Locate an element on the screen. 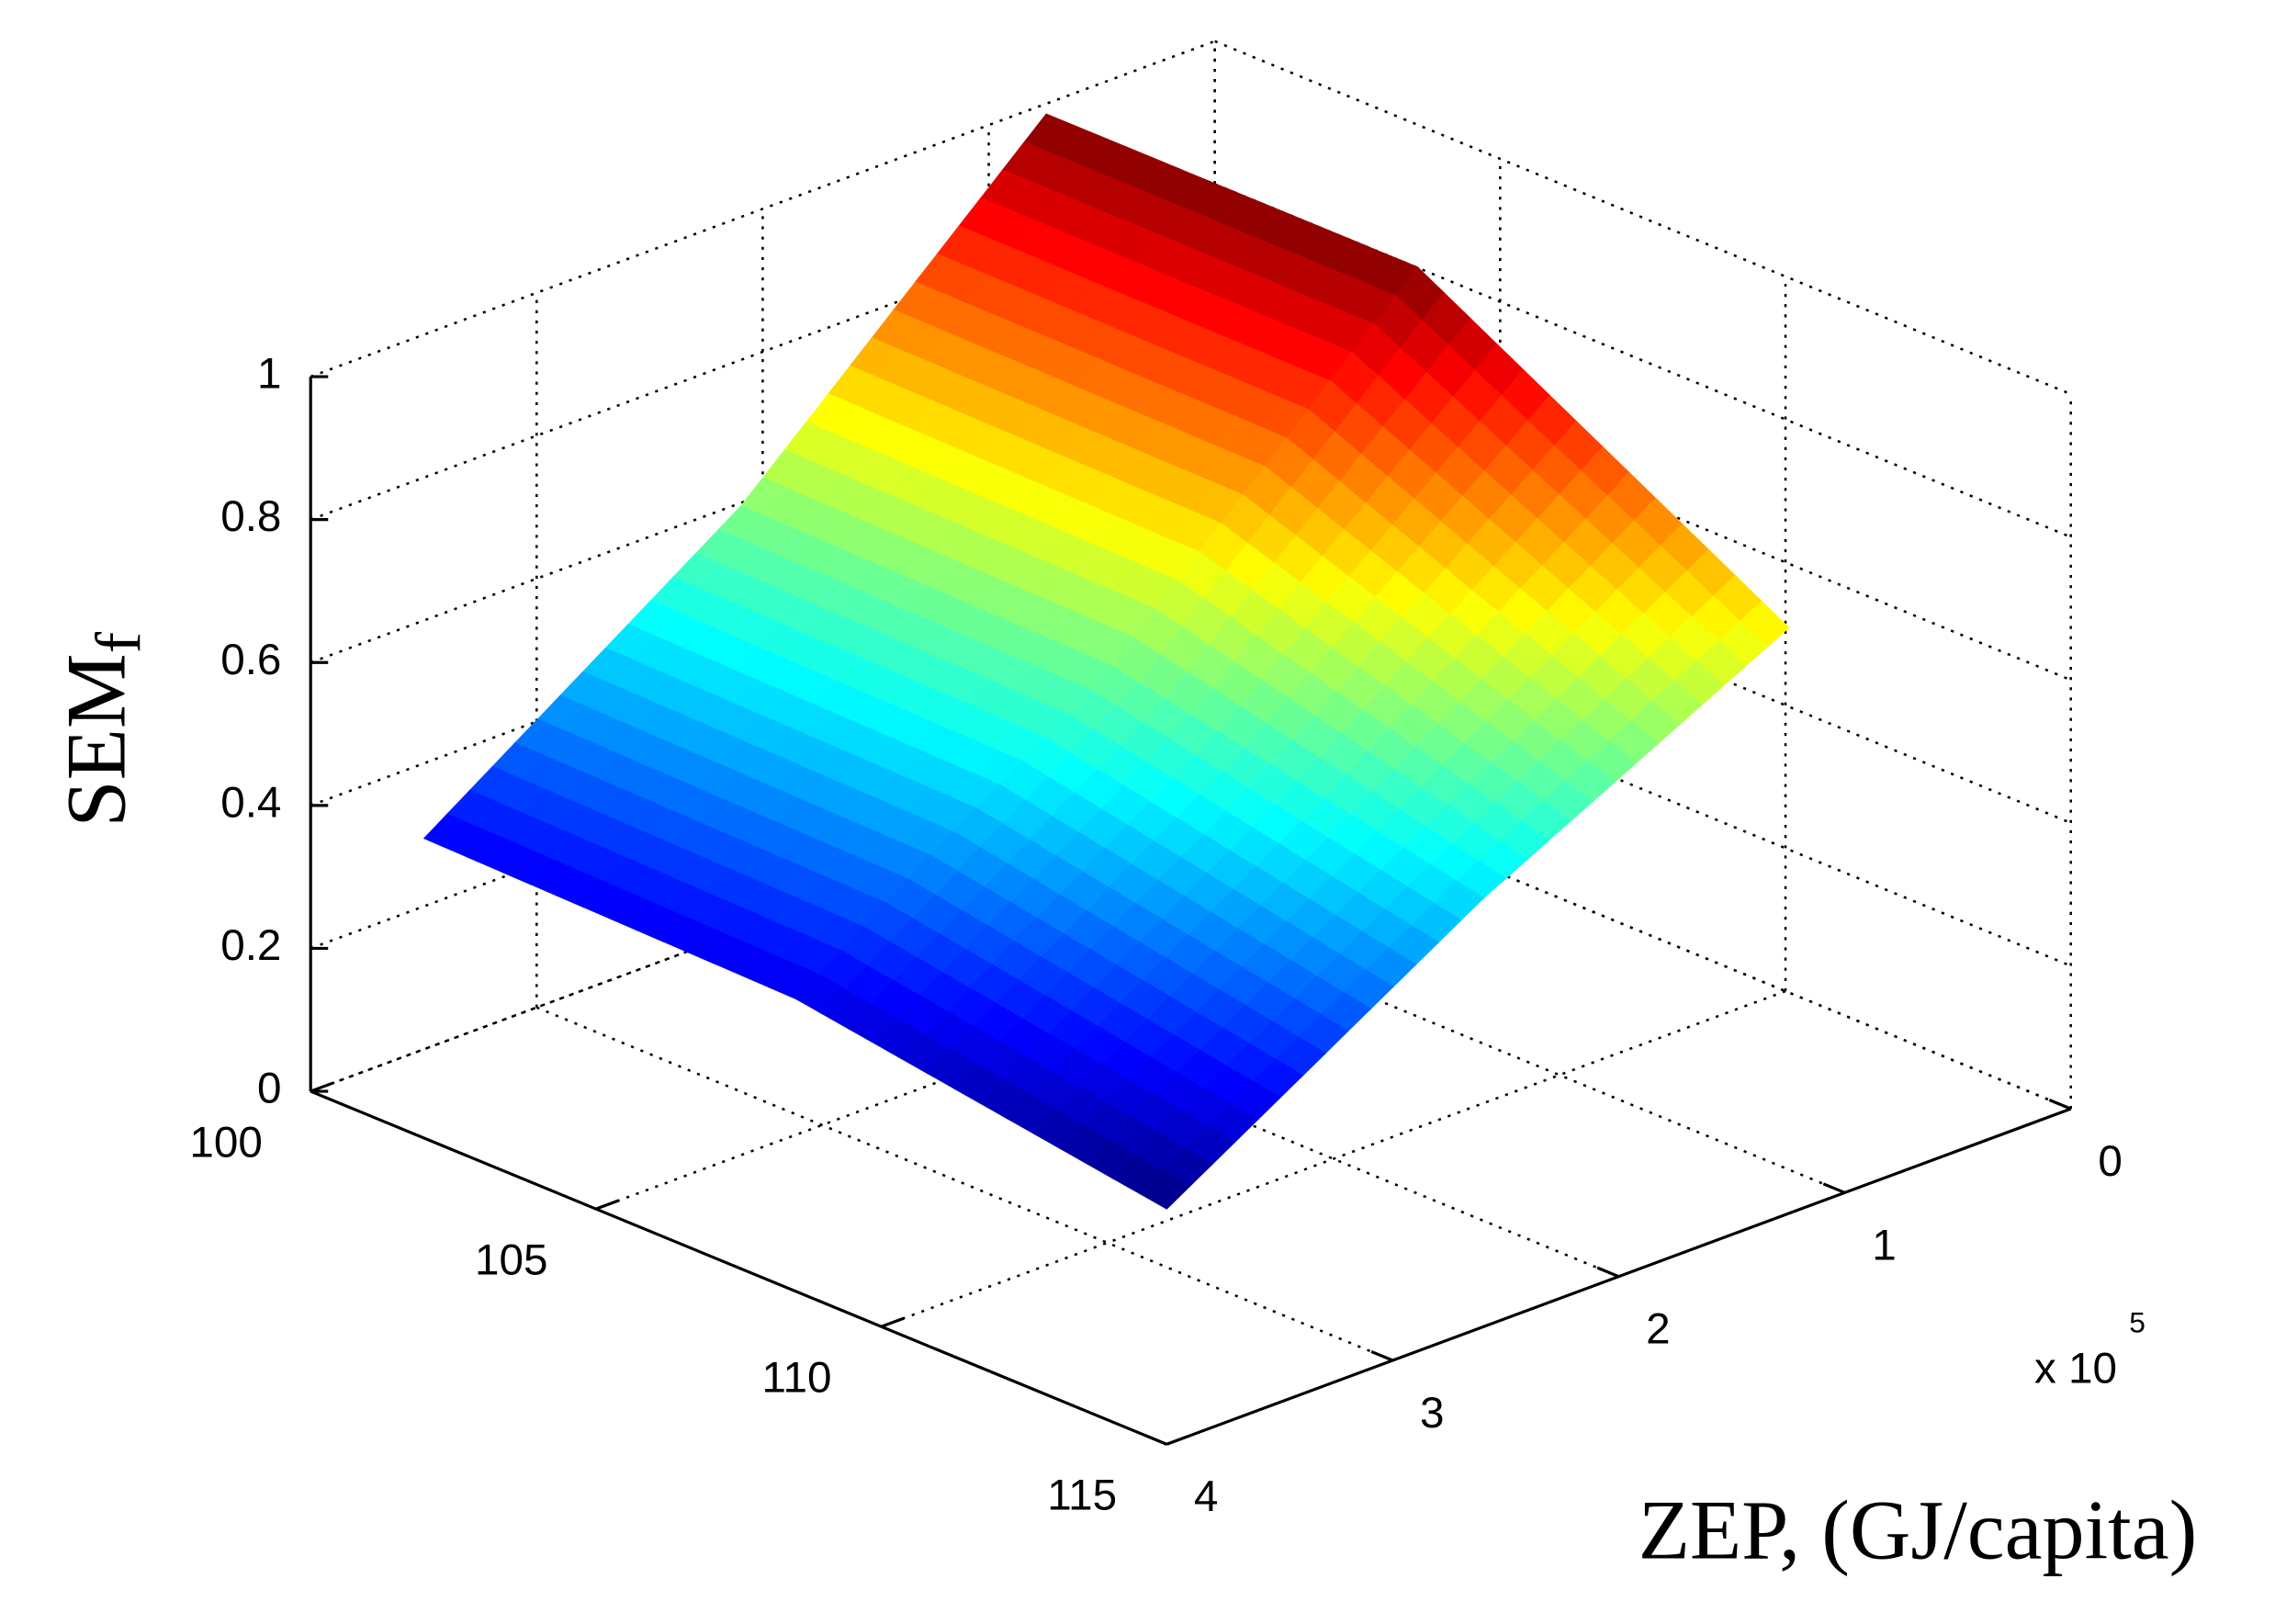 This screenshot has width=2275, height=1624. x-tick-label: 110 is located at coordinates (797, 1378).